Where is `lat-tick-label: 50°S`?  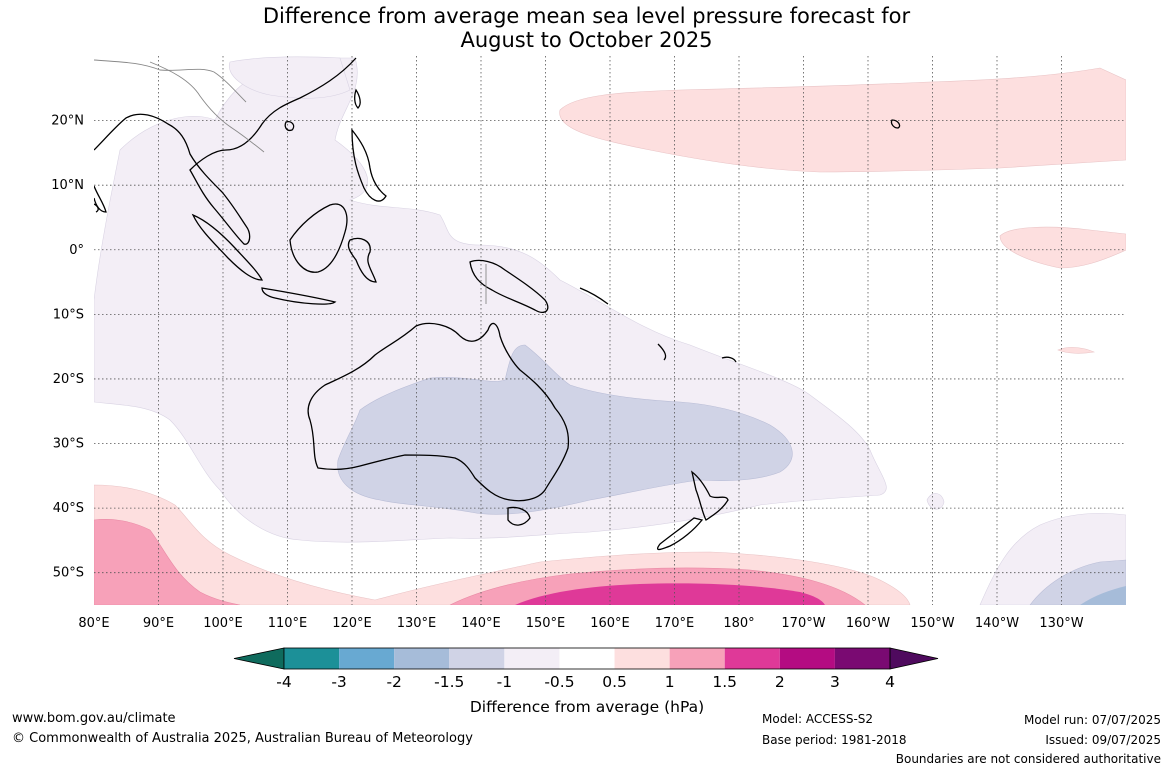 lat-tick-label: 50°S is located at coordinates (68, 573).